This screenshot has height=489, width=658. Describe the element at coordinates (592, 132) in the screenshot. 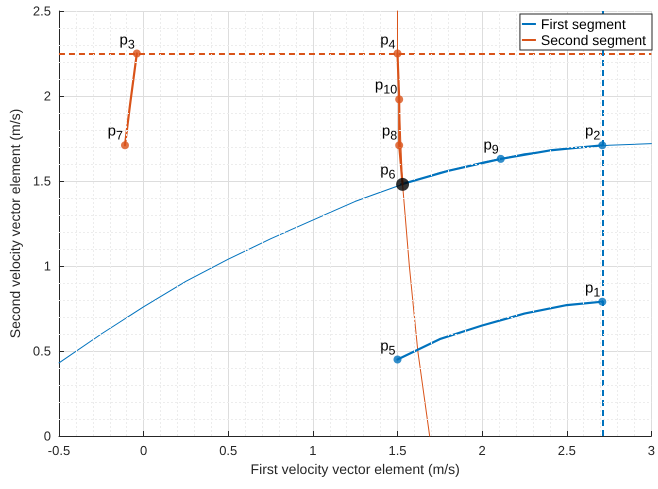

I see `annotation: p$_{2}$` at that location.